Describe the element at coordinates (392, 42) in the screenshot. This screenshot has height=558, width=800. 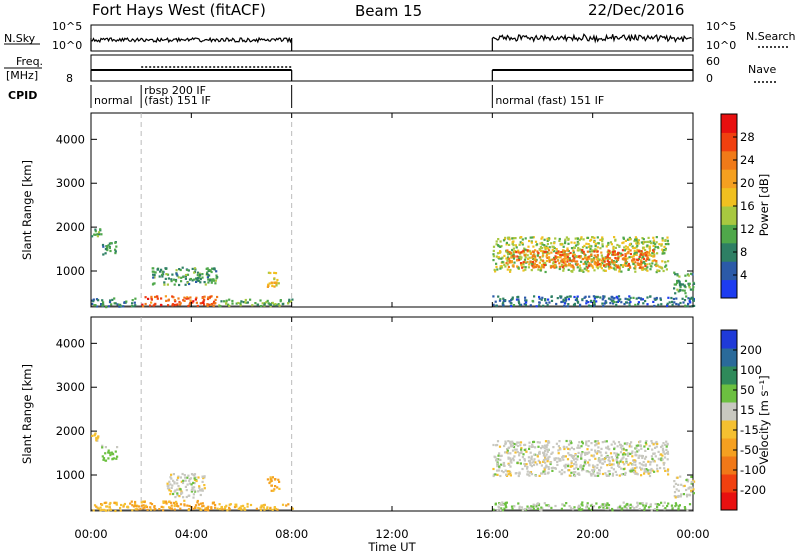
I see `nsky-trace` at that location.